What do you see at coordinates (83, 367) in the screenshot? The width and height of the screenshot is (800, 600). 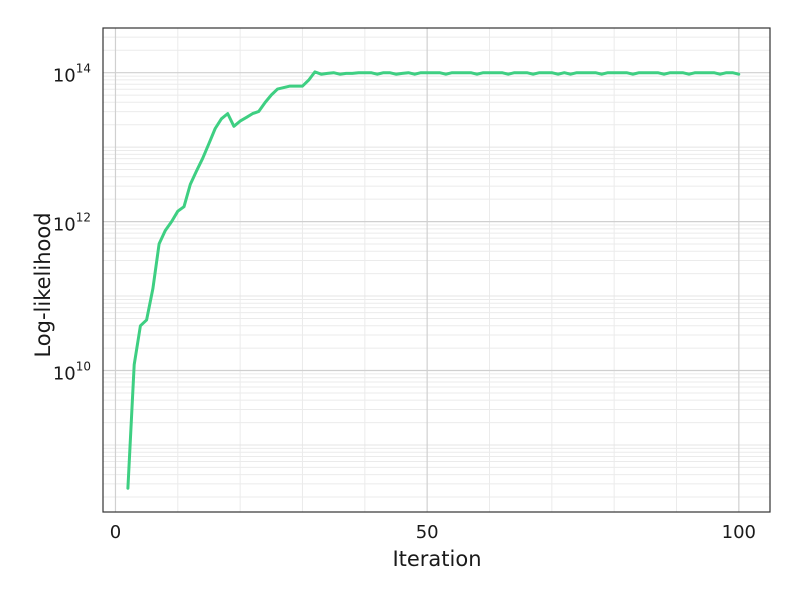 I see `y-tick-exponent: 10` at bounding box center [83, 367].